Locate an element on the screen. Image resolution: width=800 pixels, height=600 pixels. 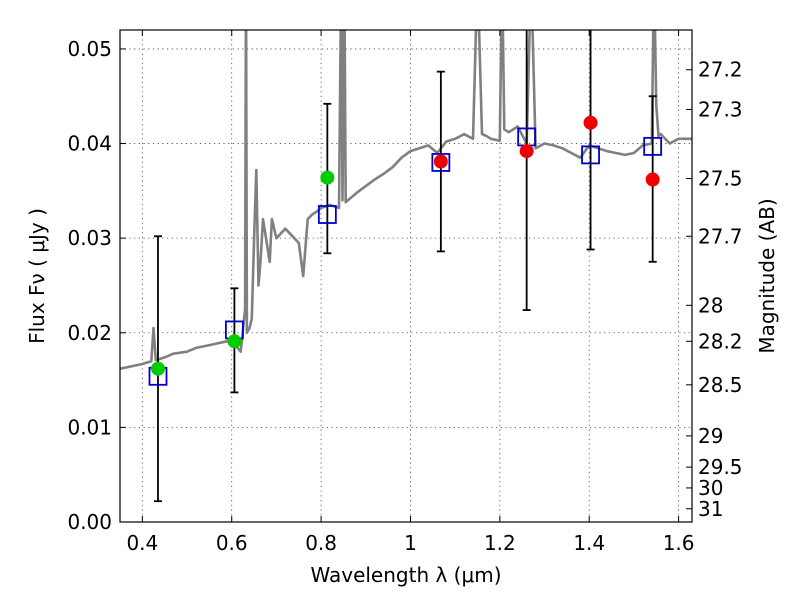
right-axis-label: Magnitude (AB) is located at coordinates (767, 275).